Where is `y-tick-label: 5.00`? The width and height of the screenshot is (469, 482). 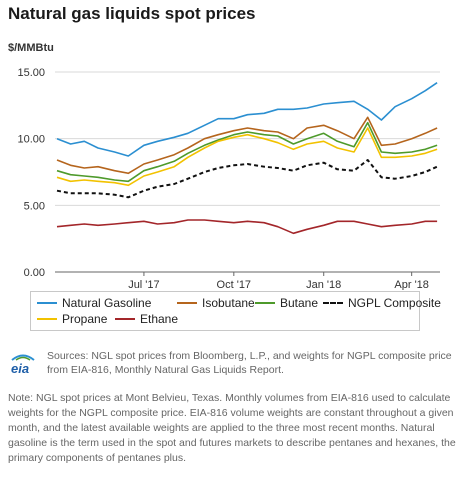
y-tick-label: 5.00 is located at coordinates (34, 206).